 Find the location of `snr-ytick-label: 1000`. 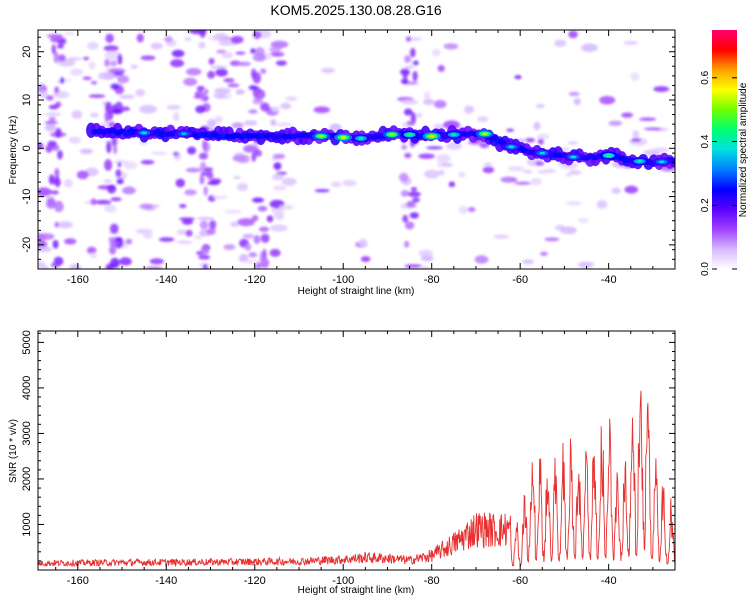

snr-ytick-label: 1000 is located at coordinates (27, 524).